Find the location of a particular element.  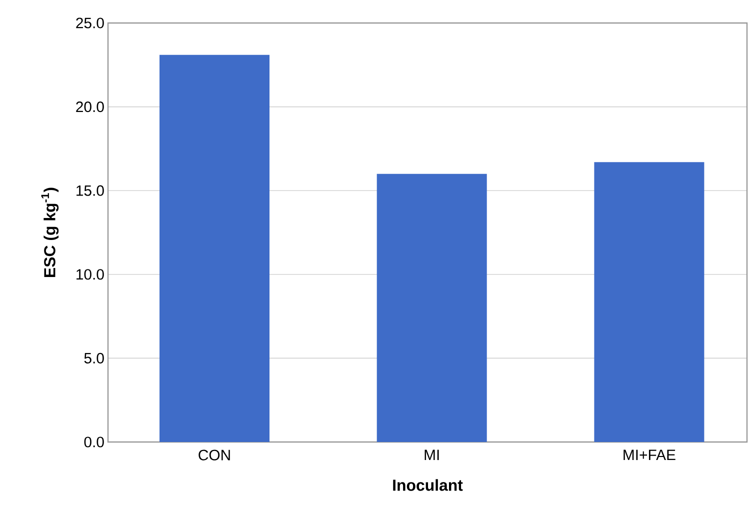

x-tick-label: MI is located at coordinates (431, 455).